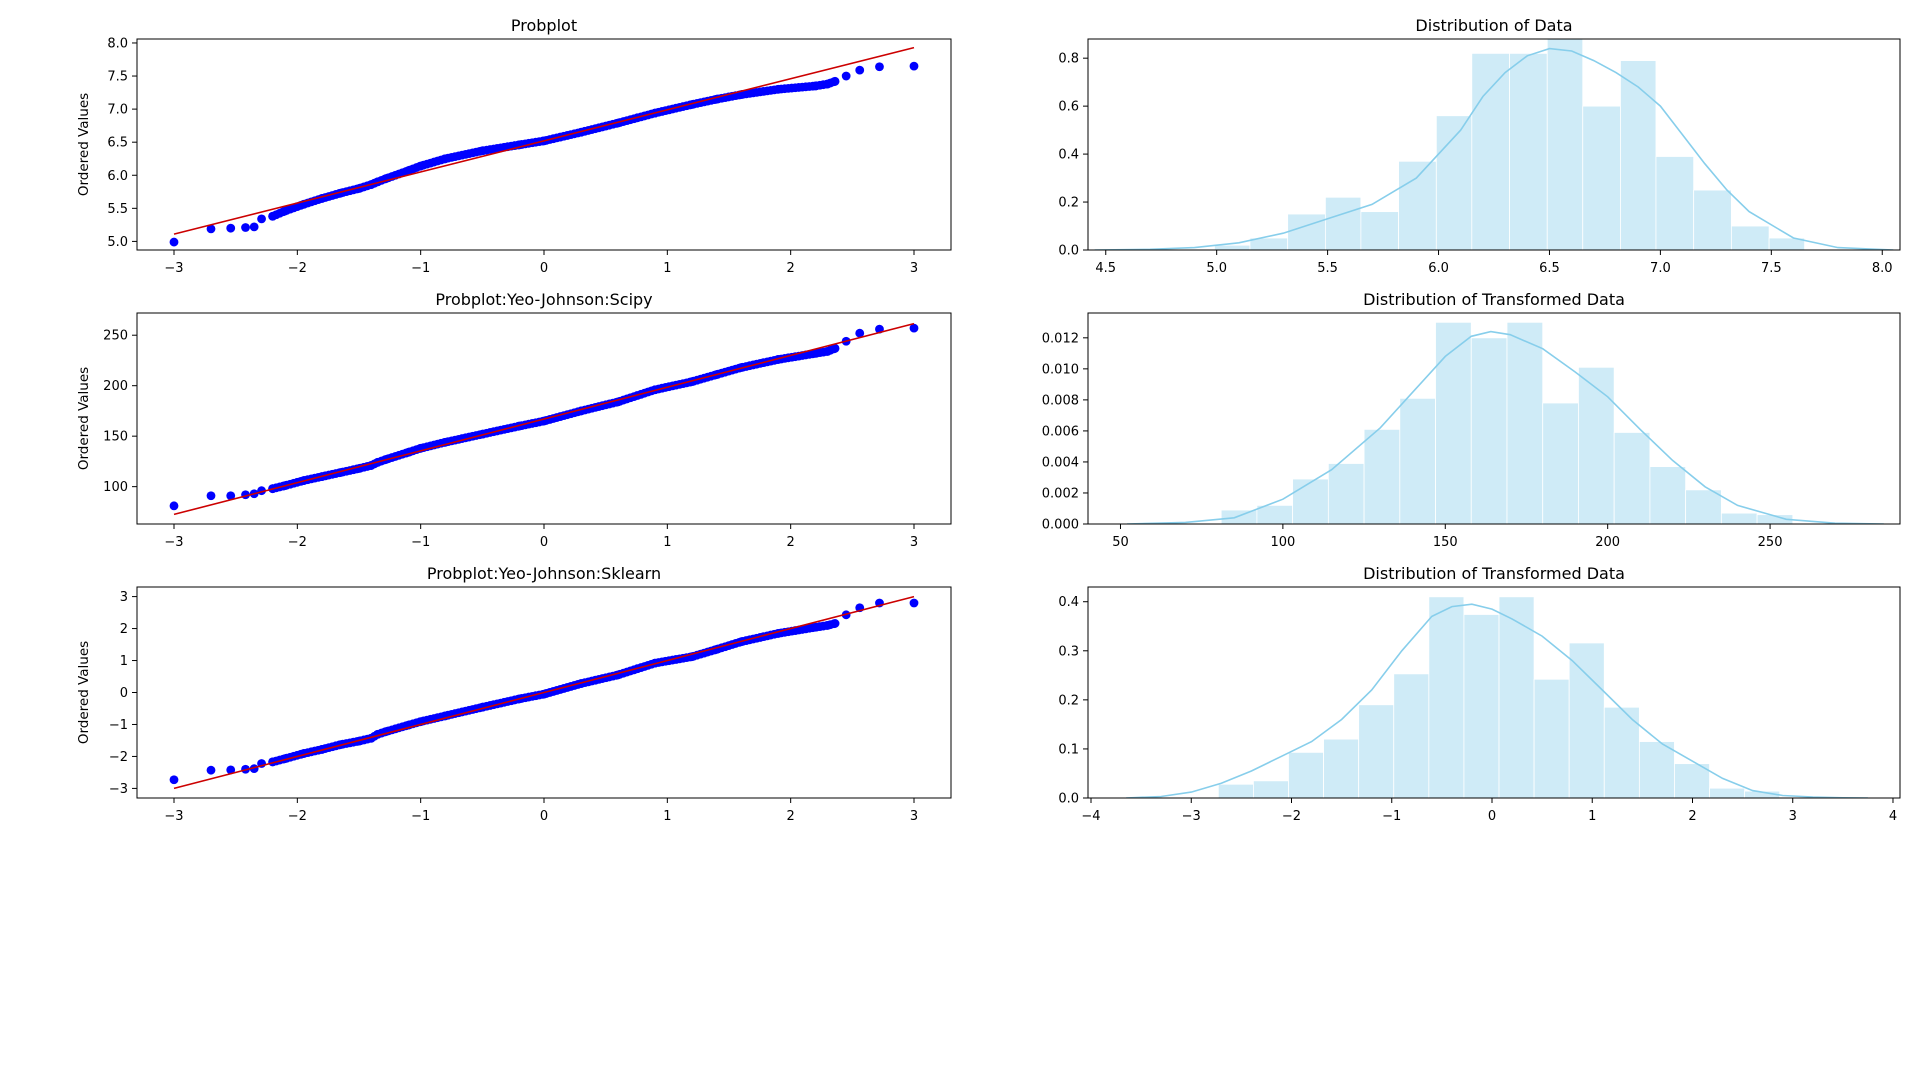 This screenshot has width=1920, height=1083. What do you see at coordinates (1660, 268) in the screenshot?
I see `x-tick-label: 7.0` at bounding box center [1660, 268].